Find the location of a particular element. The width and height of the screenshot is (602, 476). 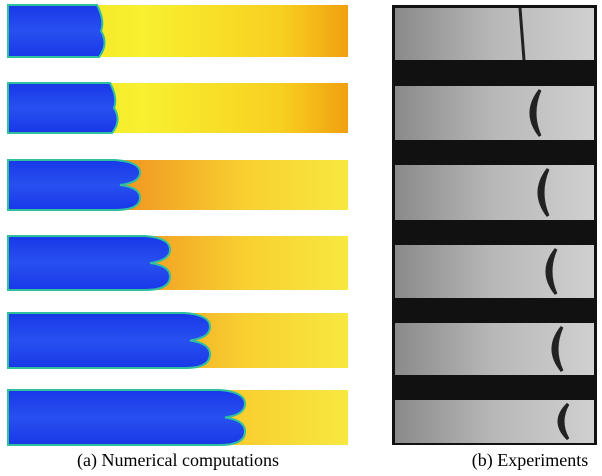

caption-left: (a) Numerical computations is located at coordinates (178, 460).